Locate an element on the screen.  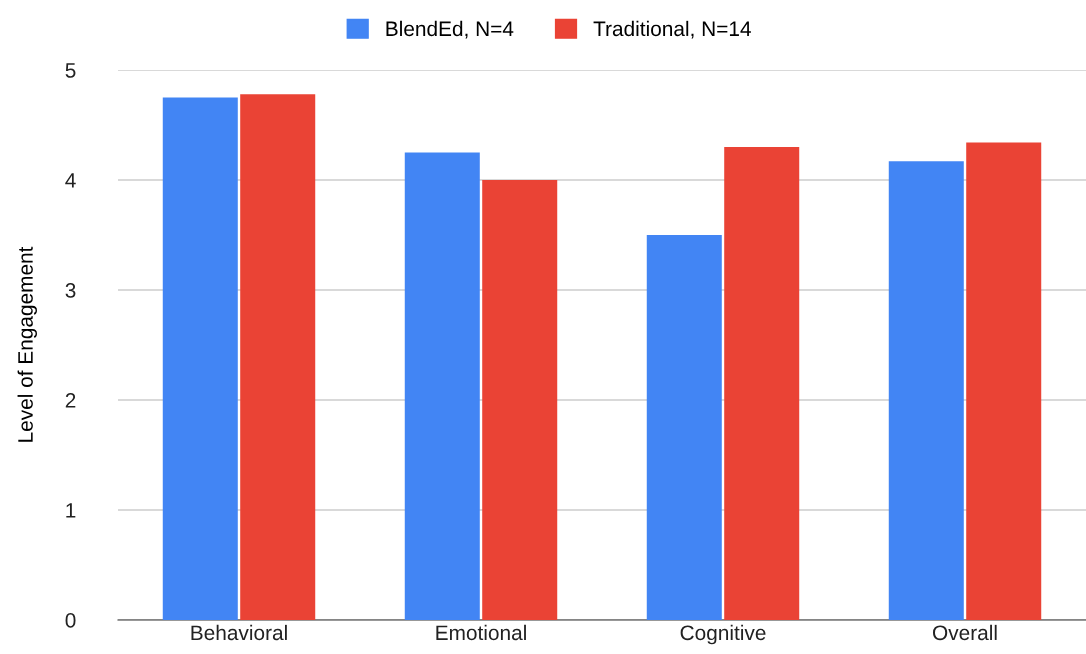
y-tick-label: 4 is located at coordinates (70, 180).